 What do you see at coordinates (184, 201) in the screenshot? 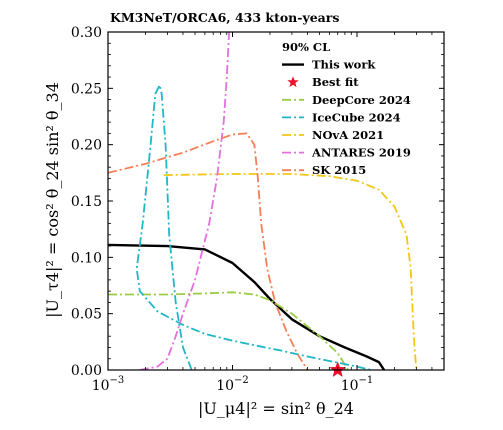
I see `series-line-antares-2019` at bounding box center [184, 201].